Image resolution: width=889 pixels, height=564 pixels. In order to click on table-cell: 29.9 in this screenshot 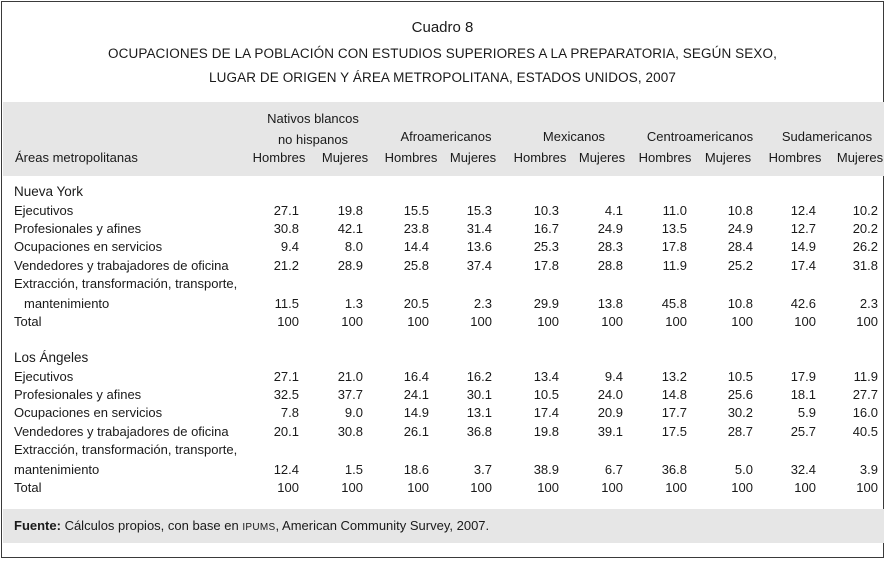, I will do `click(546, 303)`.